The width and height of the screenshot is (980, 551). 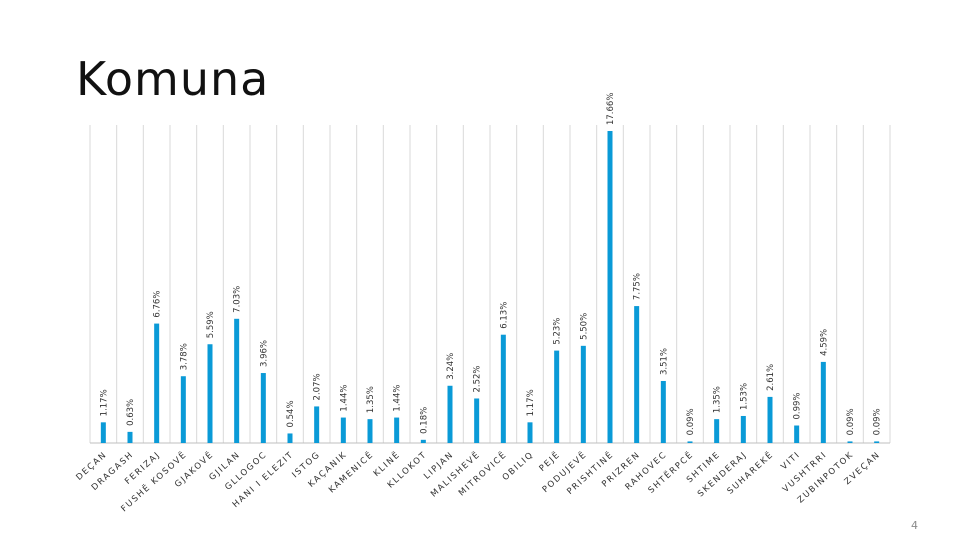 What do you see at coordinates (451, 366) in the screenshot?
I see `data-label: 3.24%` at bounding box center [451, 366].